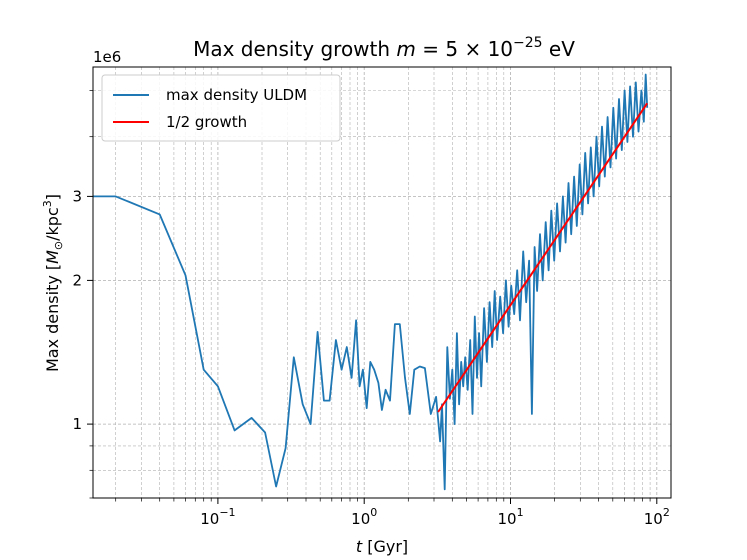  What do you see at coordinates (385, 546) in the screenshot?
I see `xlabel-unit: [Gyr]` at bounding box center [385, 546].